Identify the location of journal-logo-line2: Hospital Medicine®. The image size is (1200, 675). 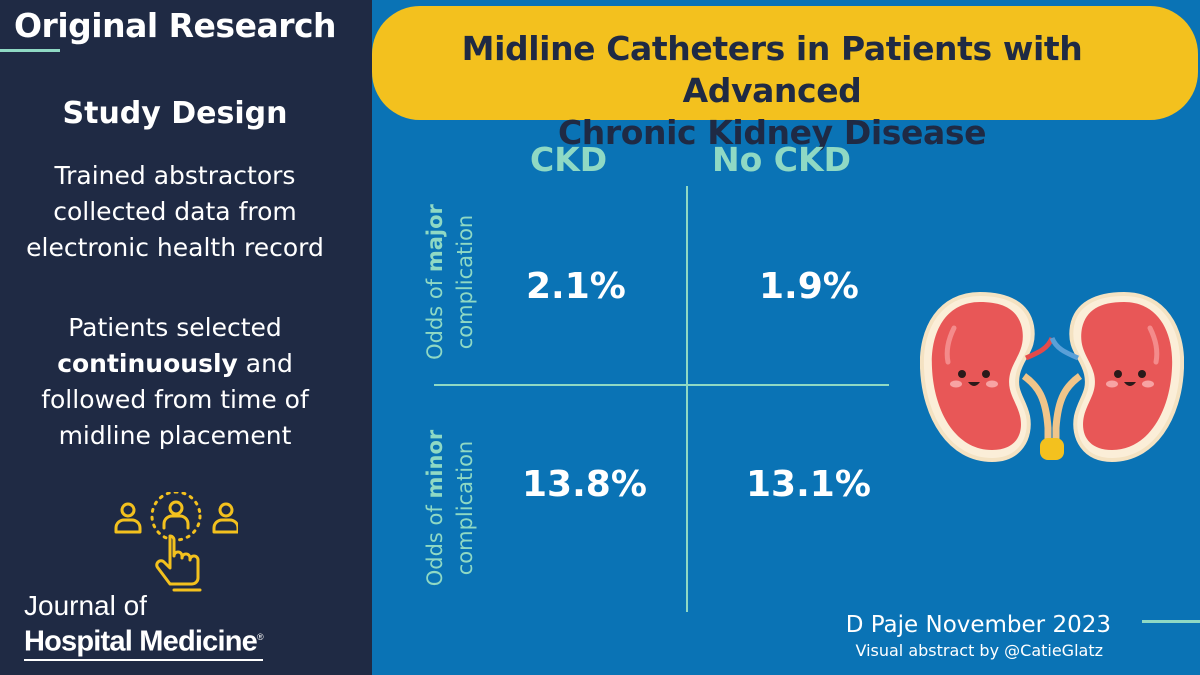
(144, 641).